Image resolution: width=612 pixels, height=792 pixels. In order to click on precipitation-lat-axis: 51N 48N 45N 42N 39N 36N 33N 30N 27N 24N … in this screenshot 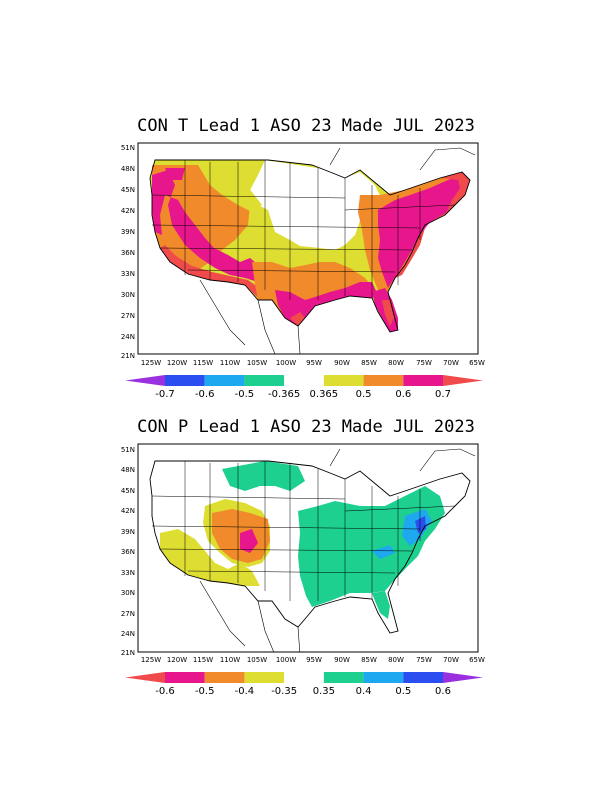, I will do `click(128, 551)`.